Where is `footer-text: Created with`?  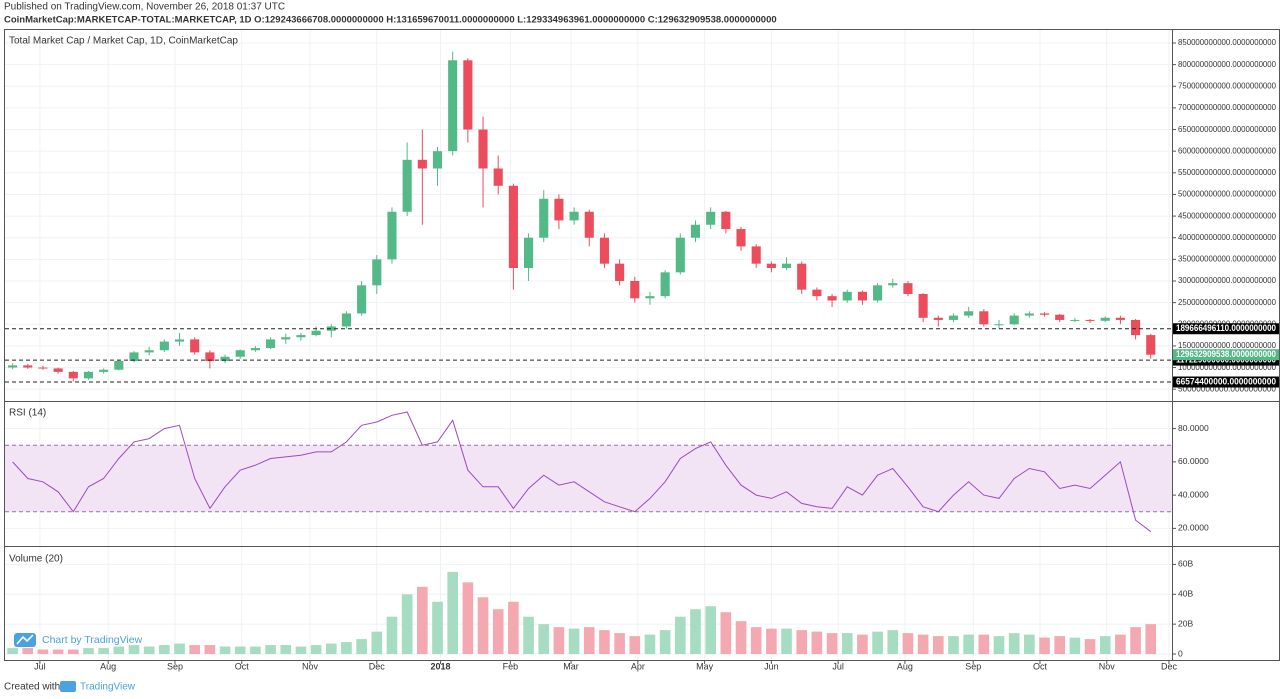
footer-text: Created with is located at coordinates (32, 687).